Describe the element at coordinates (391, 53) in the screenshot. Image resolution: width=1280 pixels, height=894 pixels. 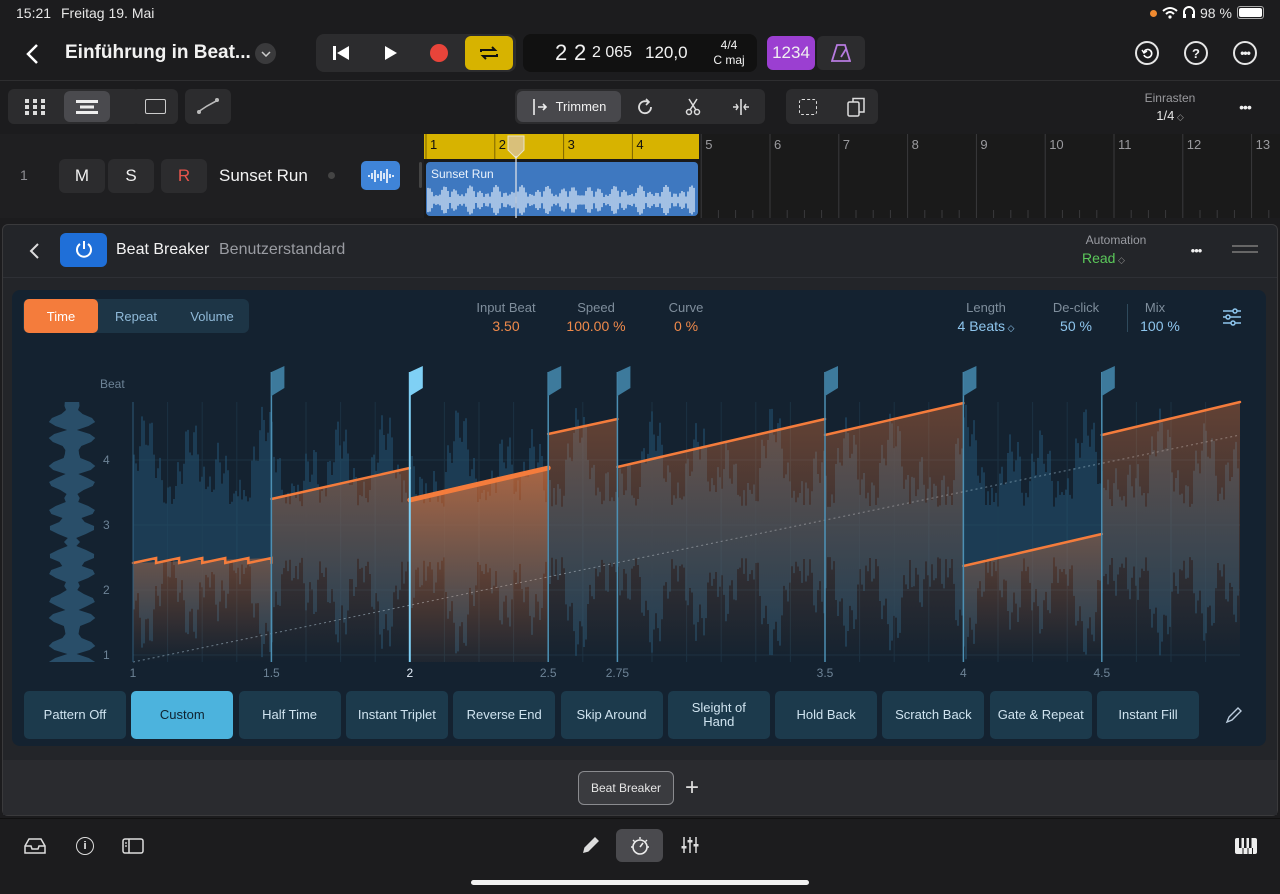
I see `play-button` at that location.